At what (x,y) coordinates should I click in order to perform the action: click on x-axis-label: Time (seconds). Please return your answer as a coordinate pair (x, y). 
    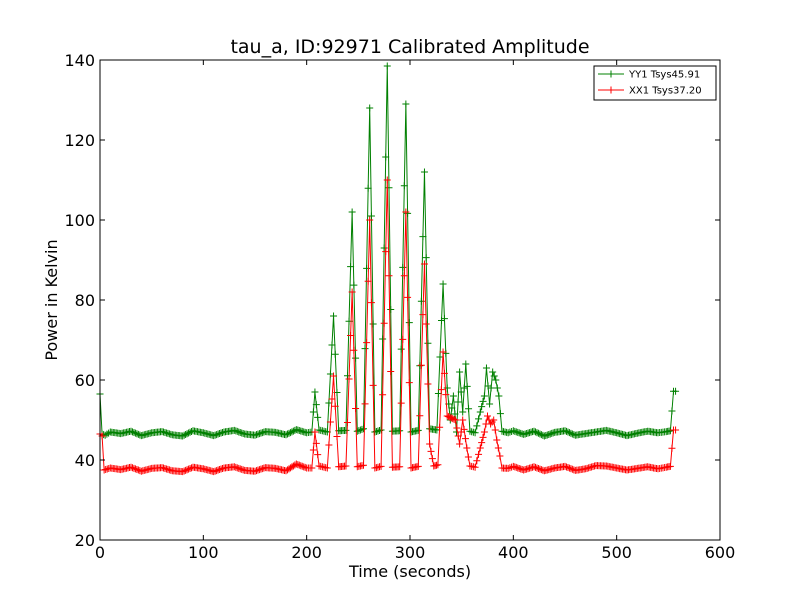
    Looking at the image, I should click on (409, 571).